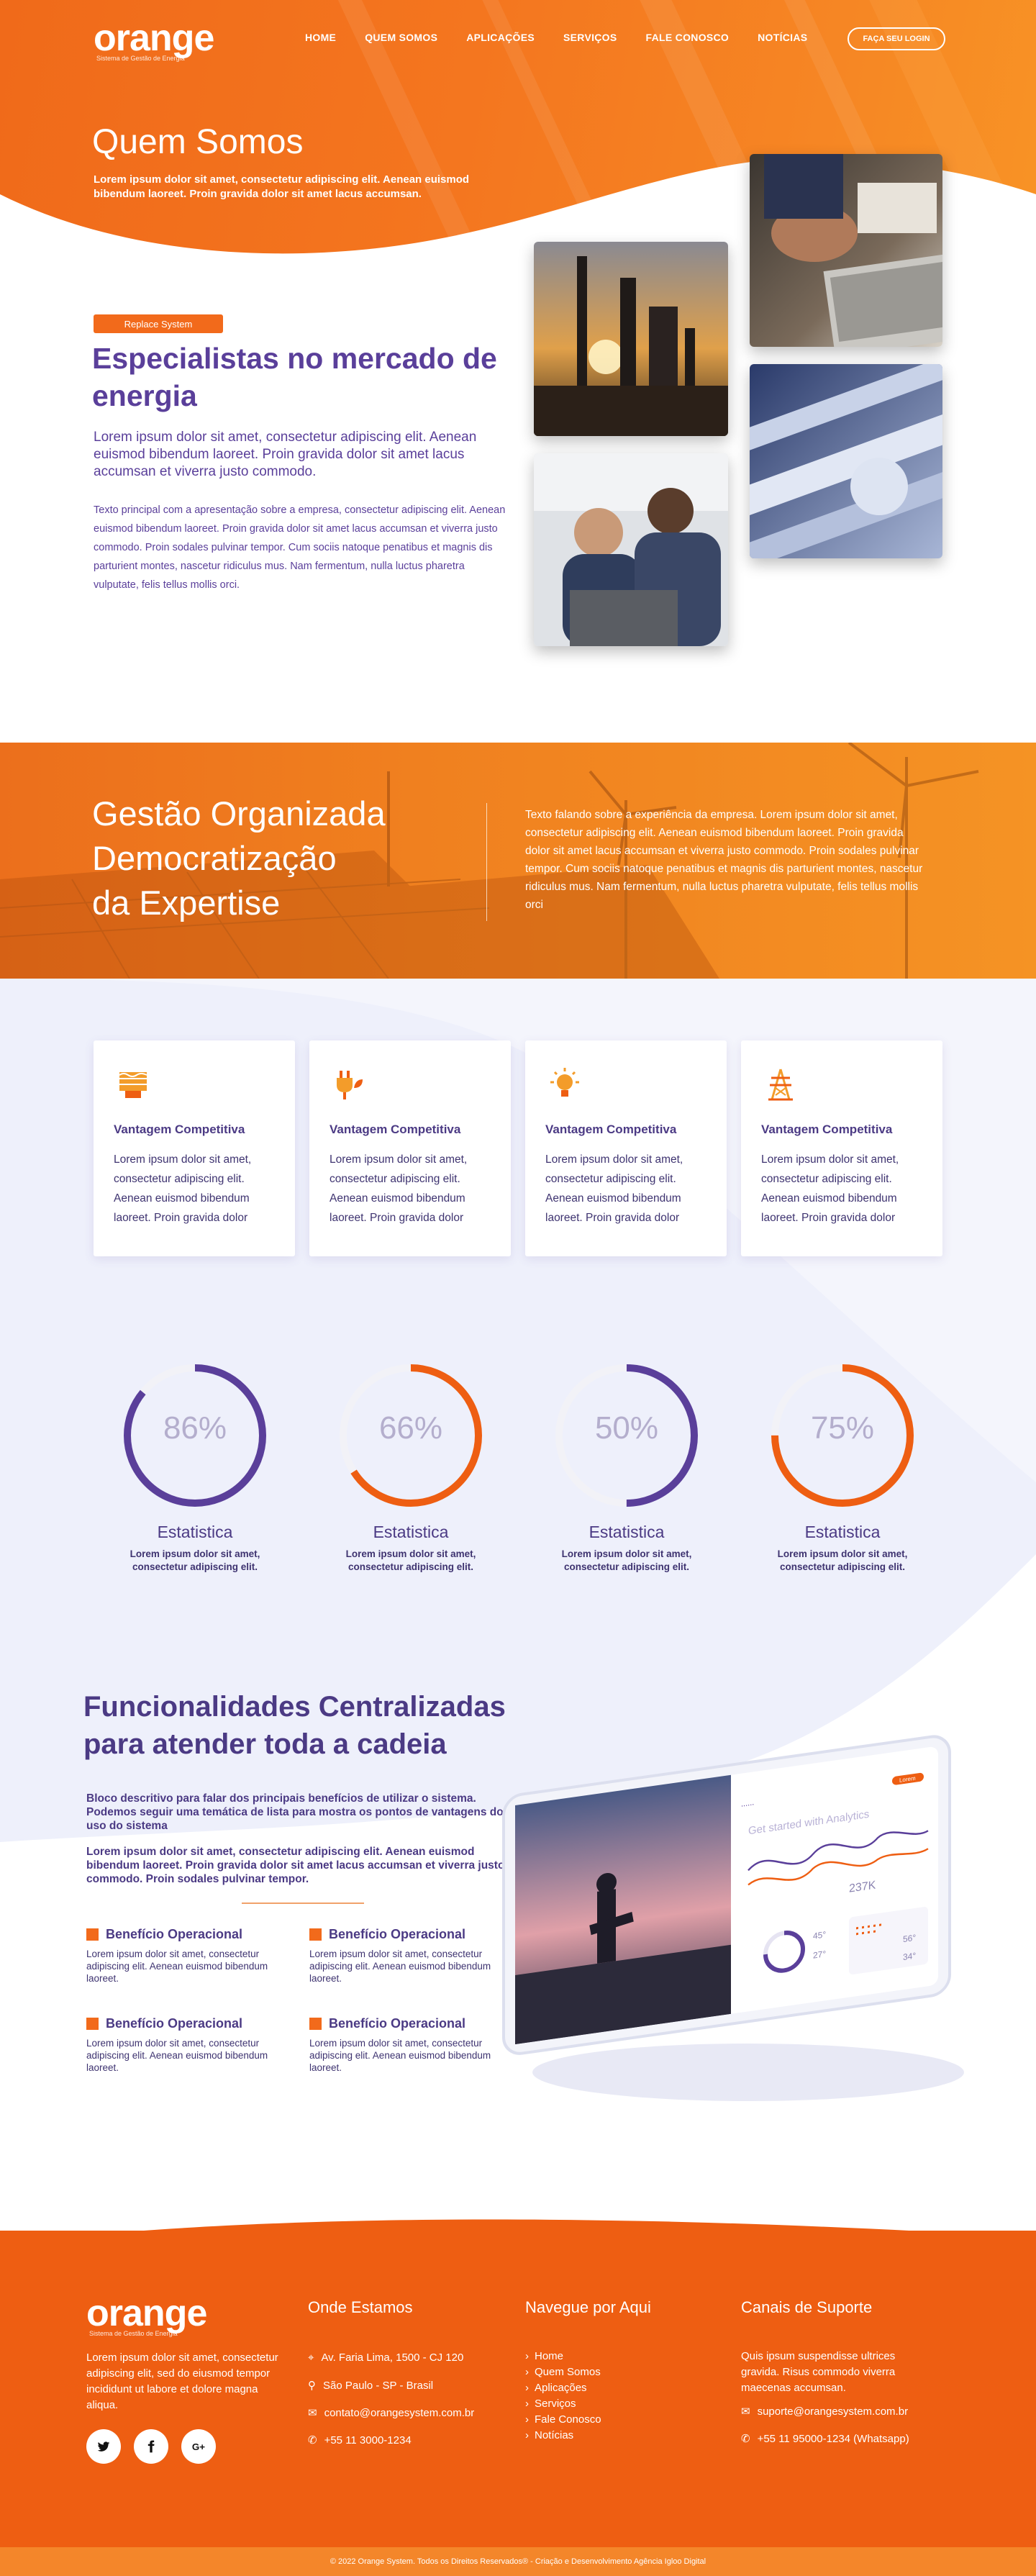  I want to click on stat-percent: 50%, so click(626, 1428).